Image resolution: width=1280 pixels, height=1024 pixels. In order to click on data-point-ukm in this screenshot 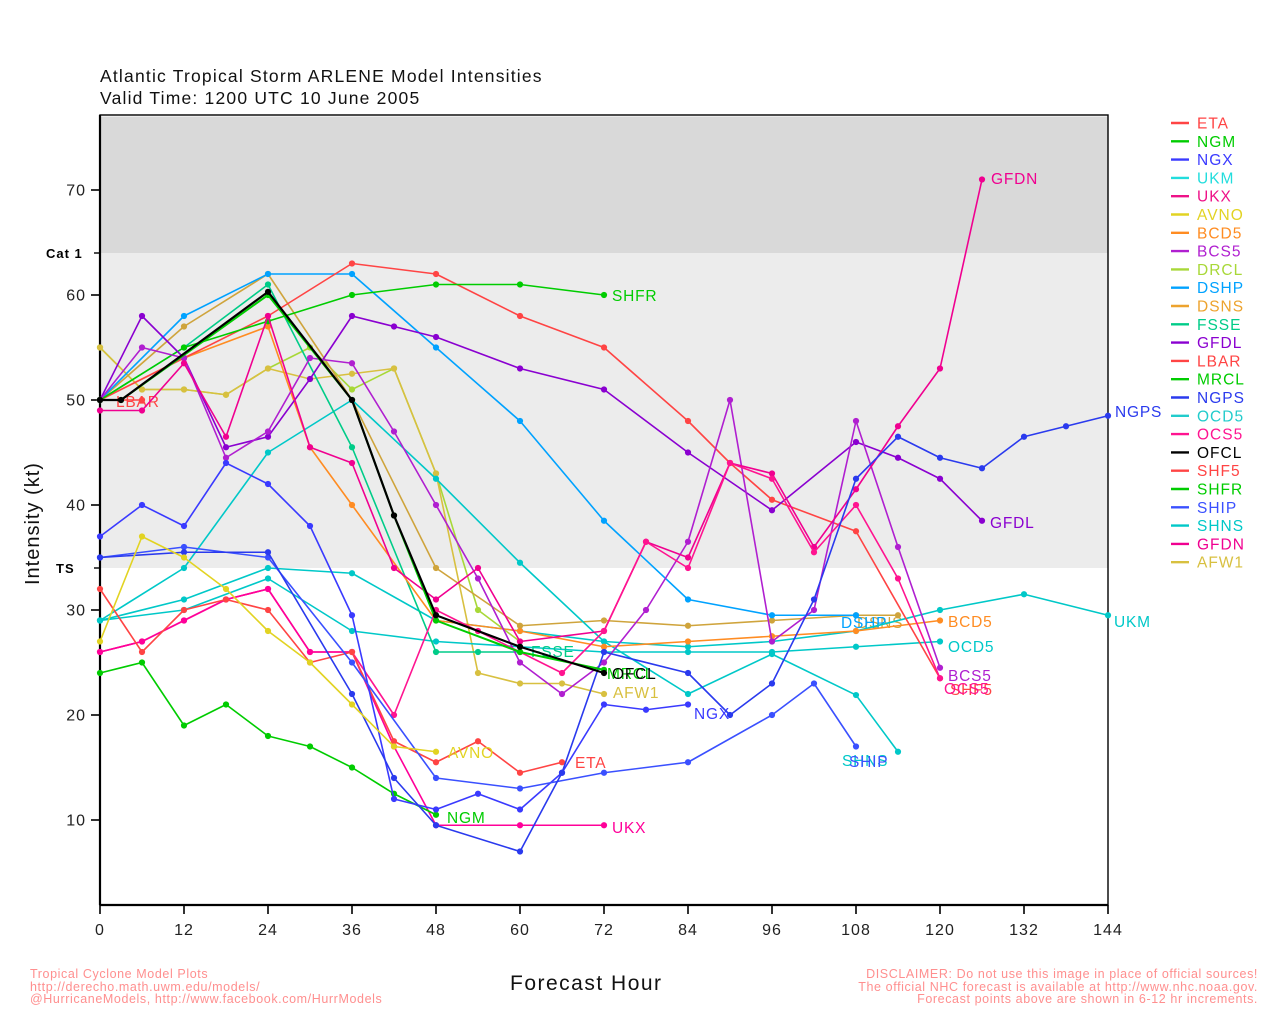, I will do `click(352, 573)`.